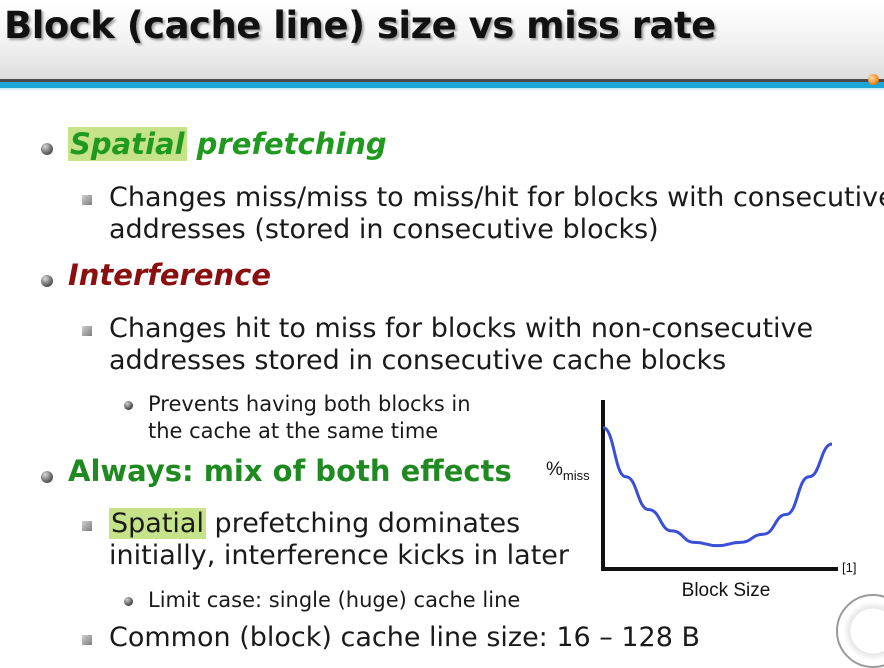 Image resolution: width=884 pixels, height=668 pixels. I want to click on heading-spatial-prefetching: Spatial prefetching, so click(227, 144).